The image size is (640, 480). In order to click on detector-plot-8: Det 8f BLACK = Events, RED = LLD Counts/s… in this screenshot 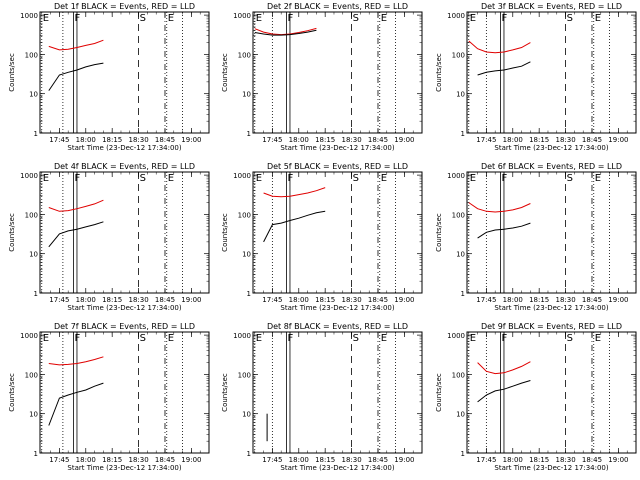, I will do `click(322, 397)`.